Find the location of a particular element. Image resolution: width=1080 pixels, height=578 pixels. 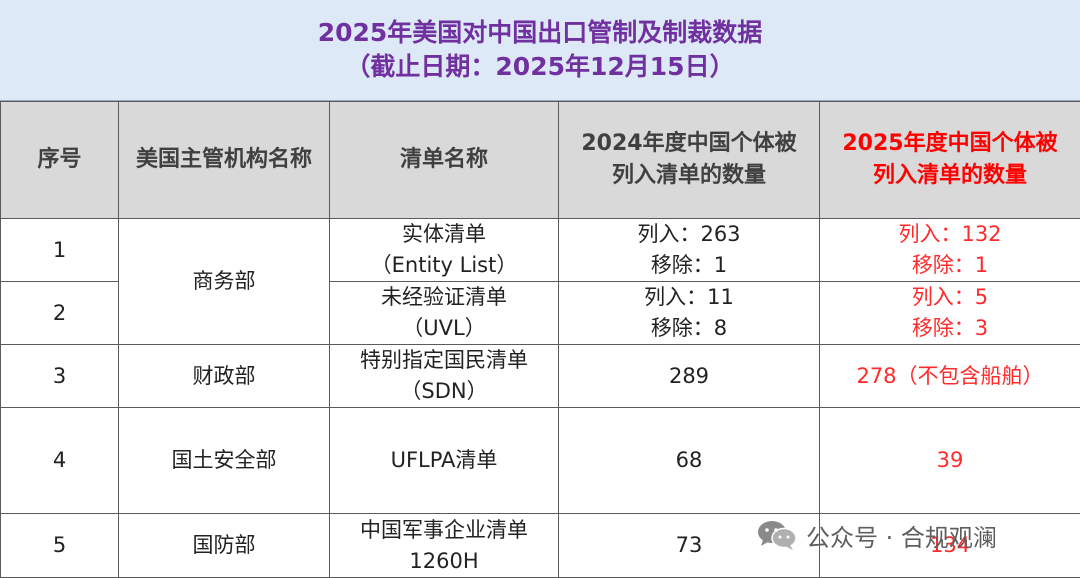

page-subtitle: （截止日期：2025年12月15日） is located at coordinates (539, 67).